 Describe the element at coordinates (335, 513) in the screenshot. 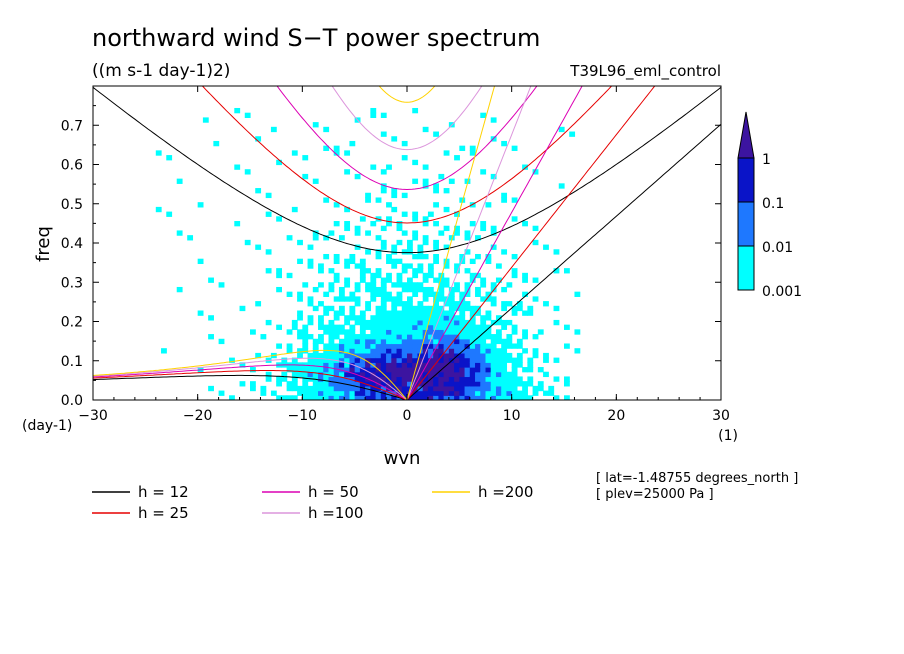

I see `legend-label: h =100` at that location.